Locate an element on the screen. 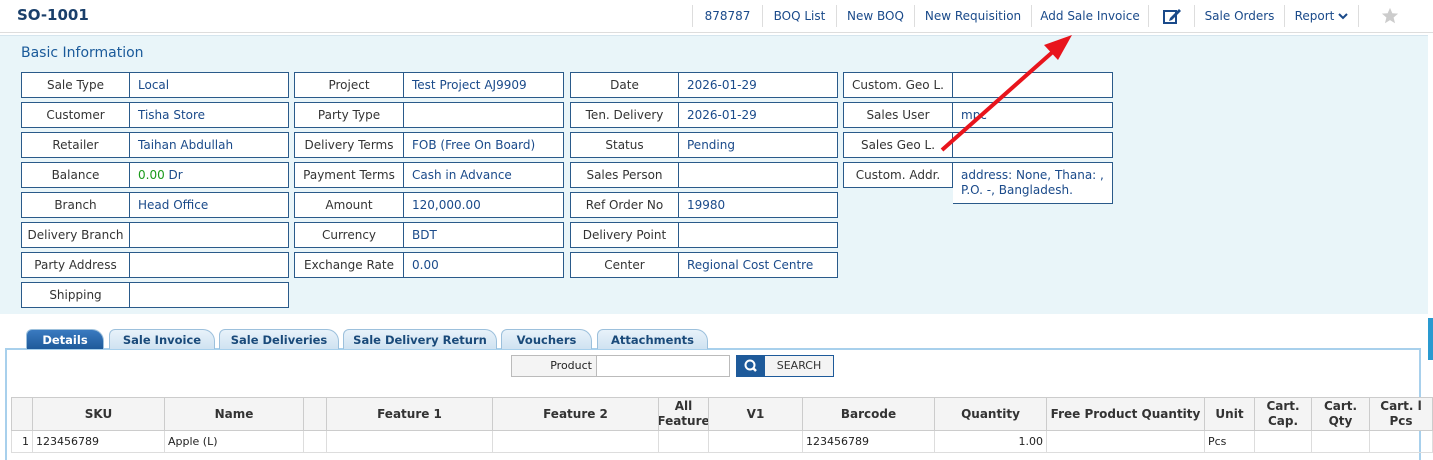 This screenshot has height=460, width=1433. field-value: BDT is located at coordinates (484, 235).